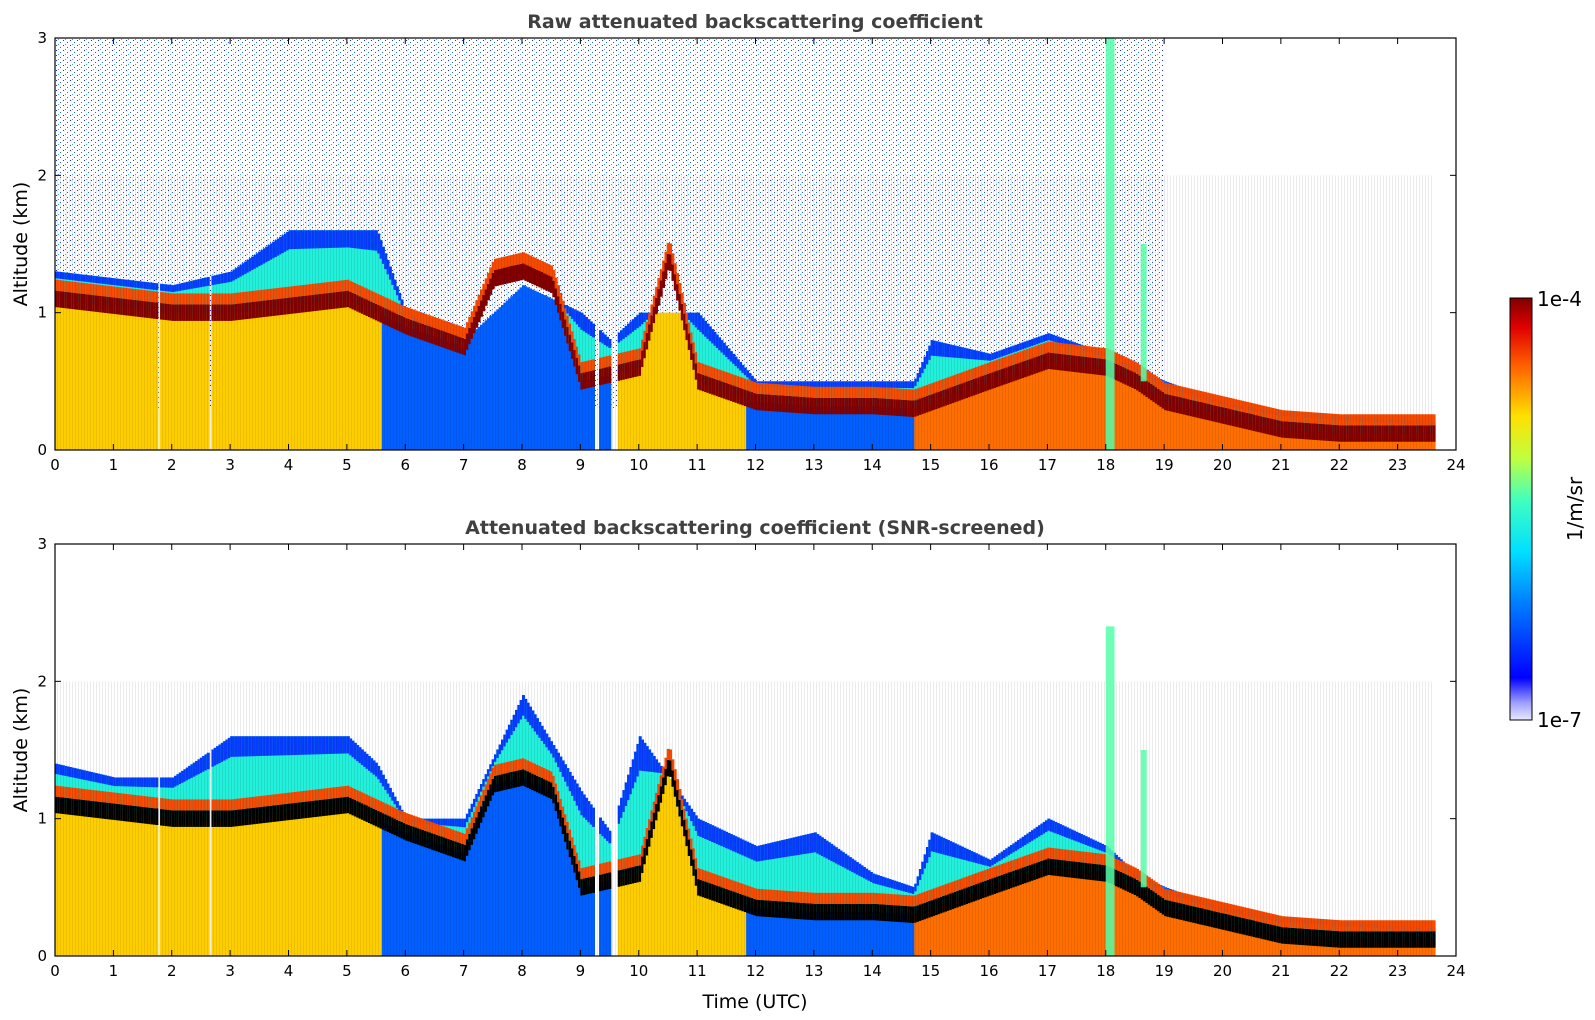 Image resolution: width=1595 pixels, height=1020 pixels. Describe the element at coordinates (1397, 465) in the screenshot. I see `x-tick-label: 23` at that location.